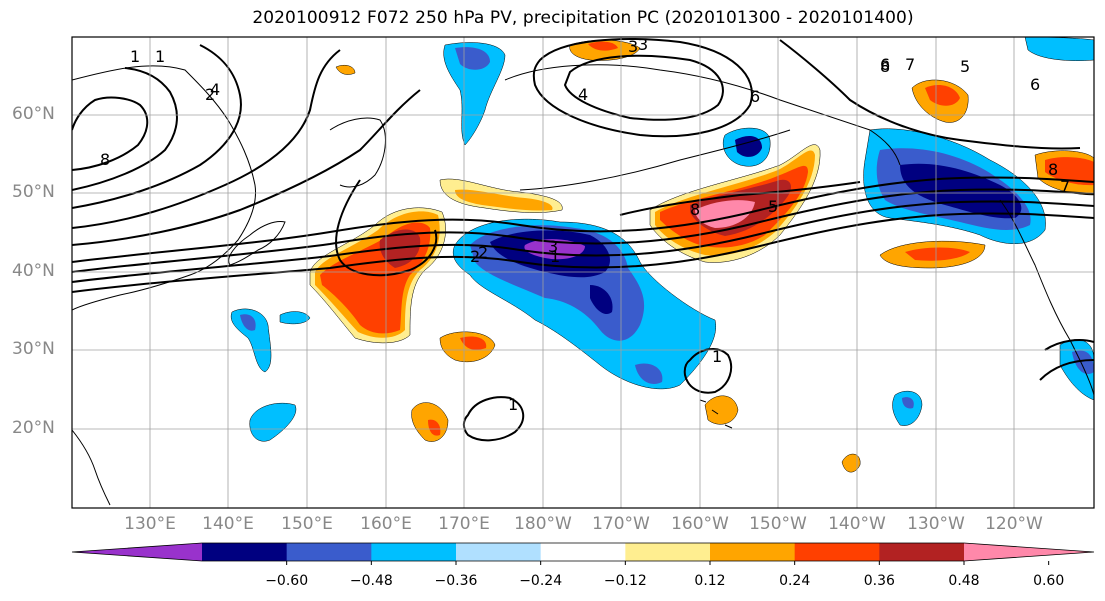 The image size is (1105, 601). Describe the element at coordinates (33, 114) in the screenshot. I see `latitude-label: 60°N` at that location.